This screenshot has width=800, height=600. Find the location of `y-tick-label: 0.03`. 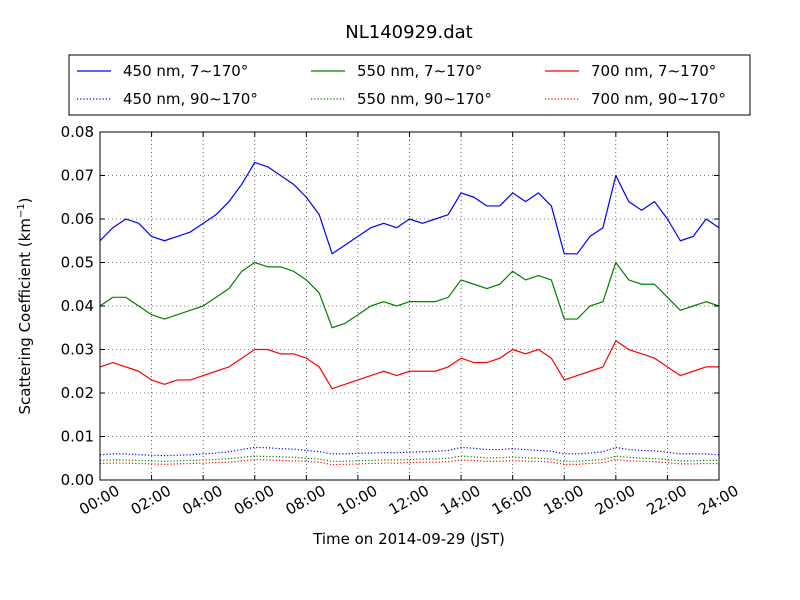

y-tick-label: 0.03 is located at coordinates (77, 350).